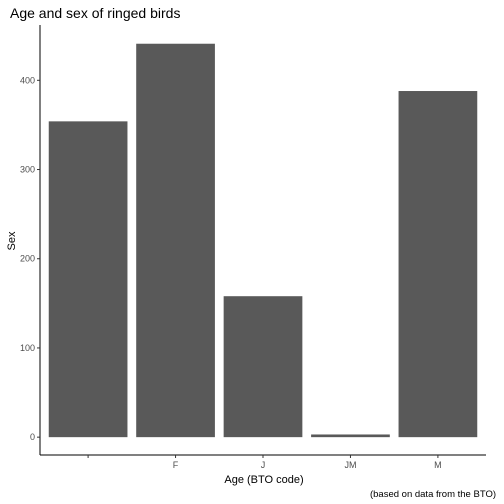  I want to click on y-tick-label: 200, so click(27, 259).